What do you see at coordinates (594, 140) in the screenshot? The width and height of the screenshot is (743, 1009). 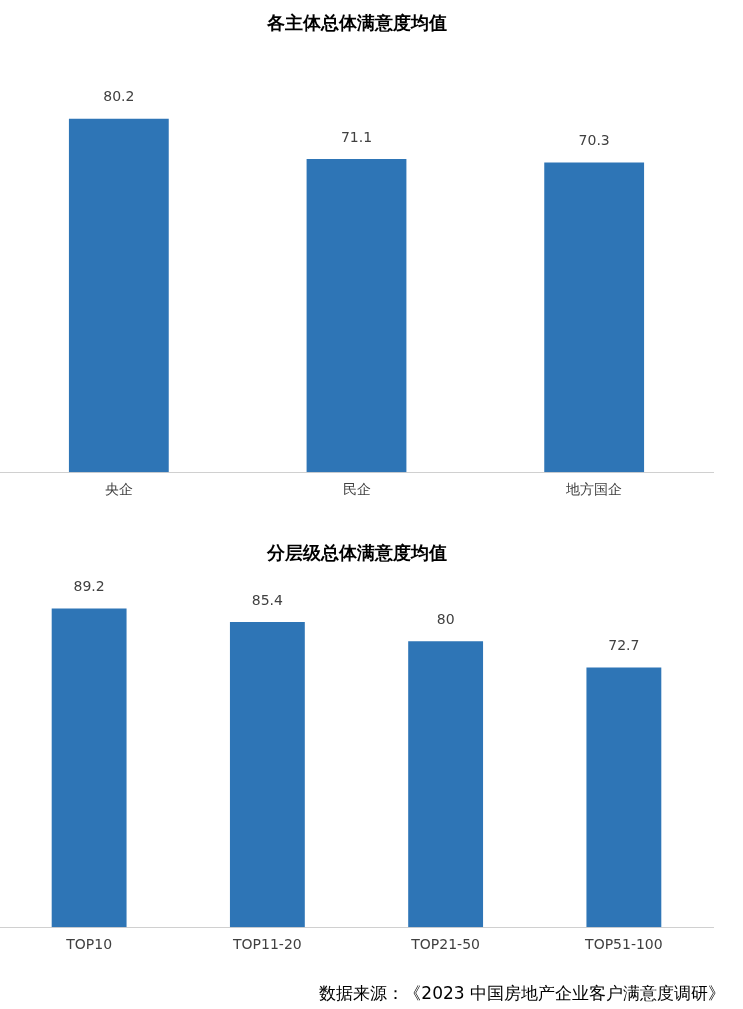 I see `data-label: 70.3` at bounding box center [594, 140].